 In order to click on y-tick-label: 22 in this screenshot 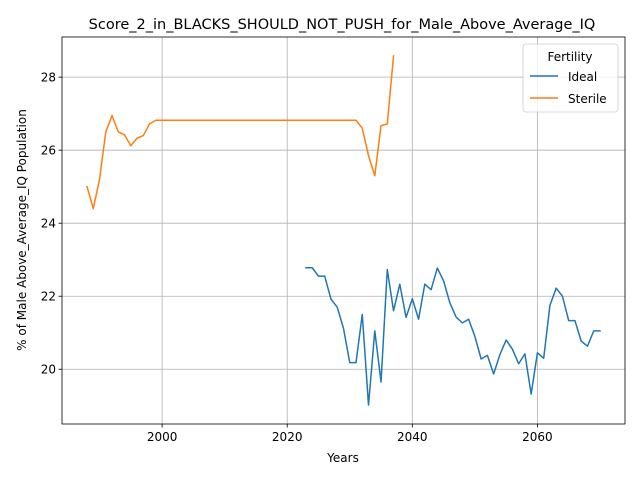, I will do `click(48, 297)`.